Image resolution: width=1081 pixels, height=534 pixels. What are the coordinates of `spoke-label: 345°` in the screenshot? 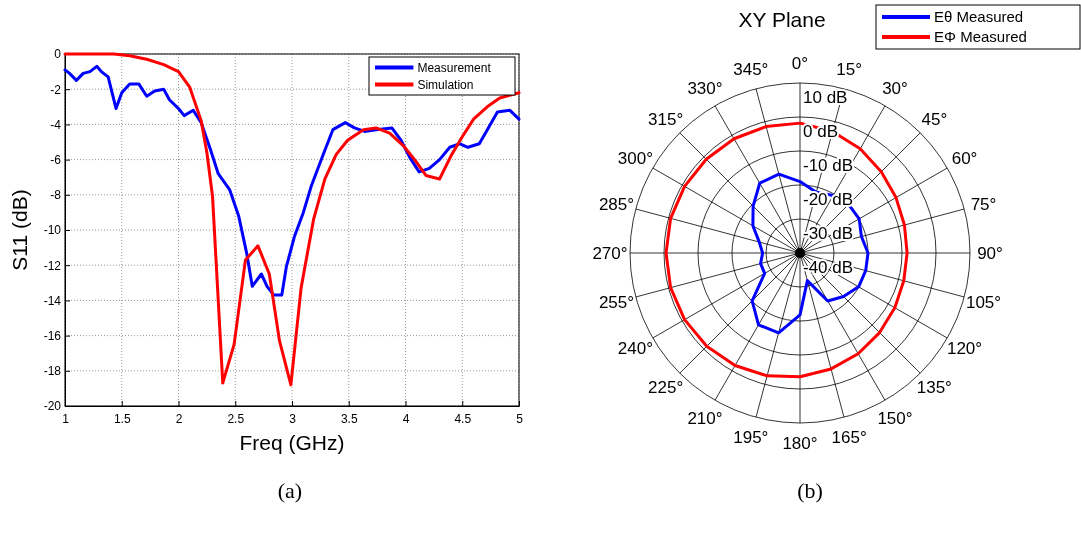 It's located at (751, 70).